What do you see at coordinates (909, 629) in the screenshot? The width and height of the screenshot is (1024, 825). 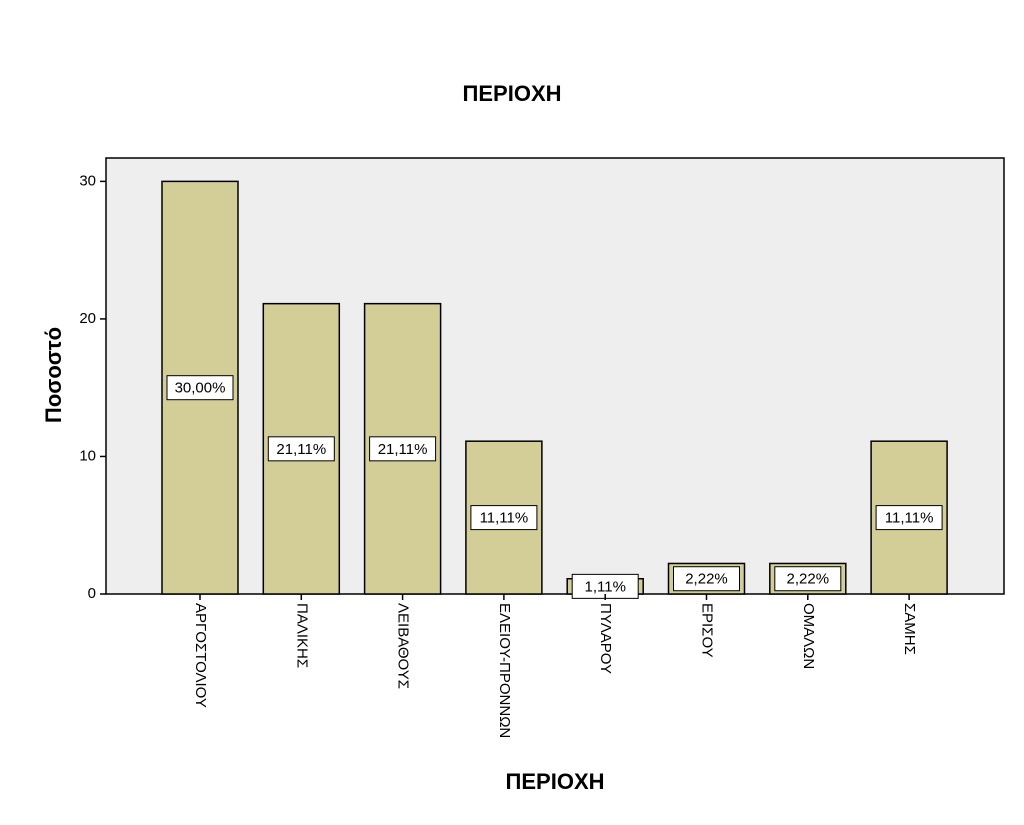 I see `x-tick-label: ΣΑΜΗΣ` at bounding box center [909, 629].